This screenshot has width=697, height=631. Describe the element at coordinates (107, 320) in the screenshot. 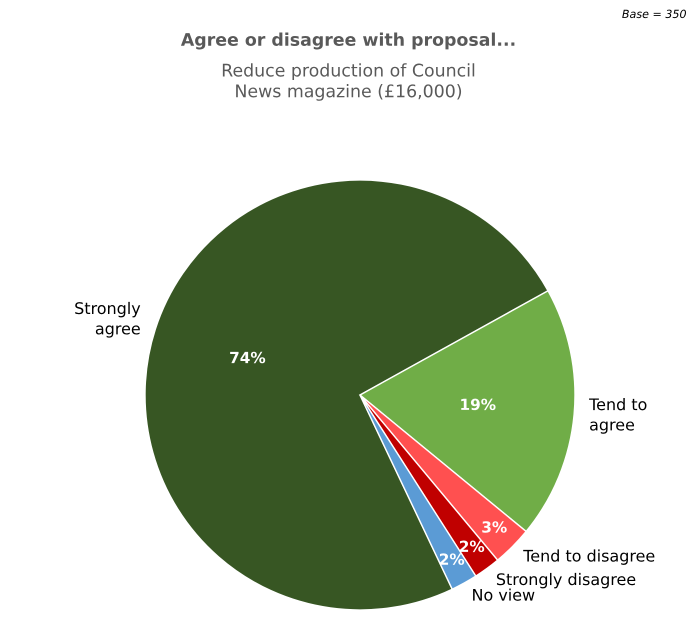

I see `slice-label: Strongly agree` at that location.